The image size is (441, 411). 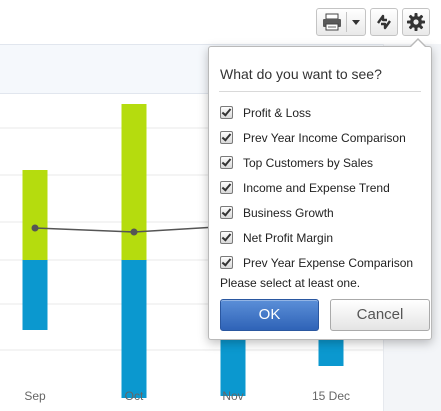 I want to click on option-label: Business Growth, so click(x=288, y=212).